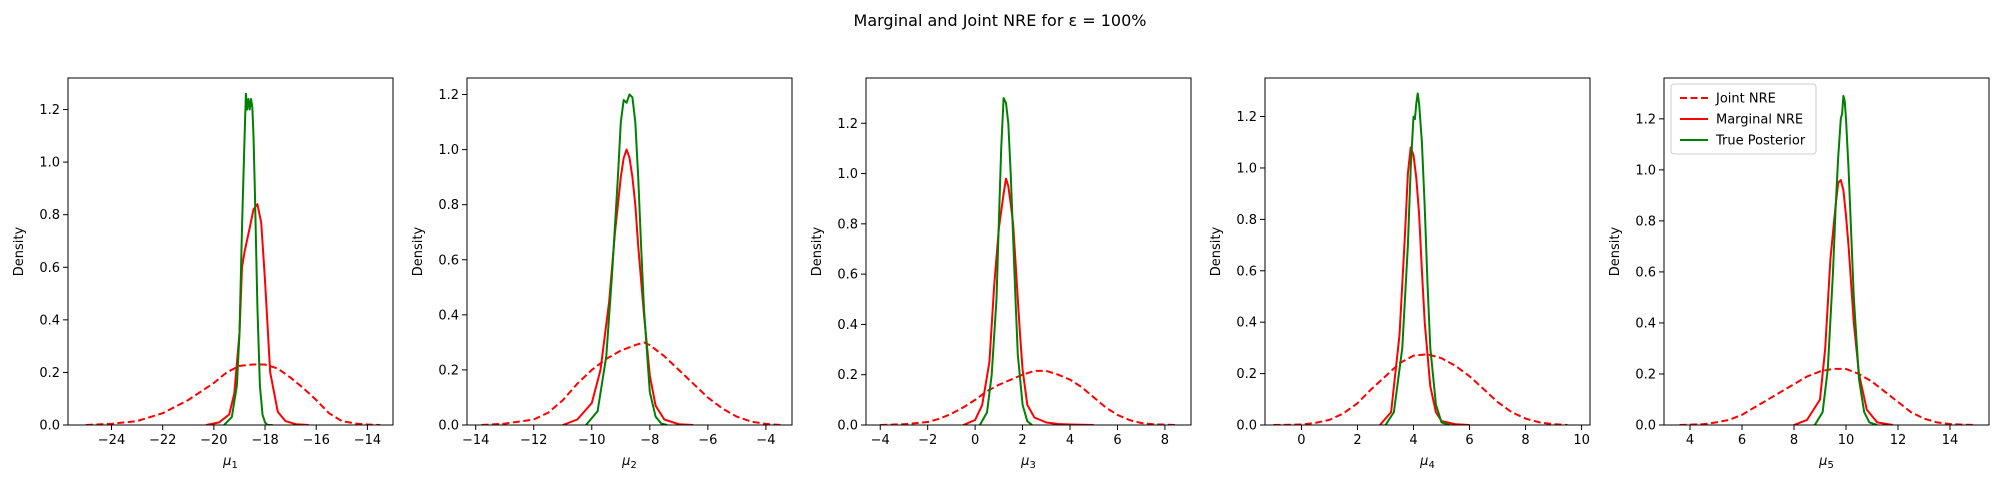  I want to click on x-tick-label: −16, so click(316, 440).